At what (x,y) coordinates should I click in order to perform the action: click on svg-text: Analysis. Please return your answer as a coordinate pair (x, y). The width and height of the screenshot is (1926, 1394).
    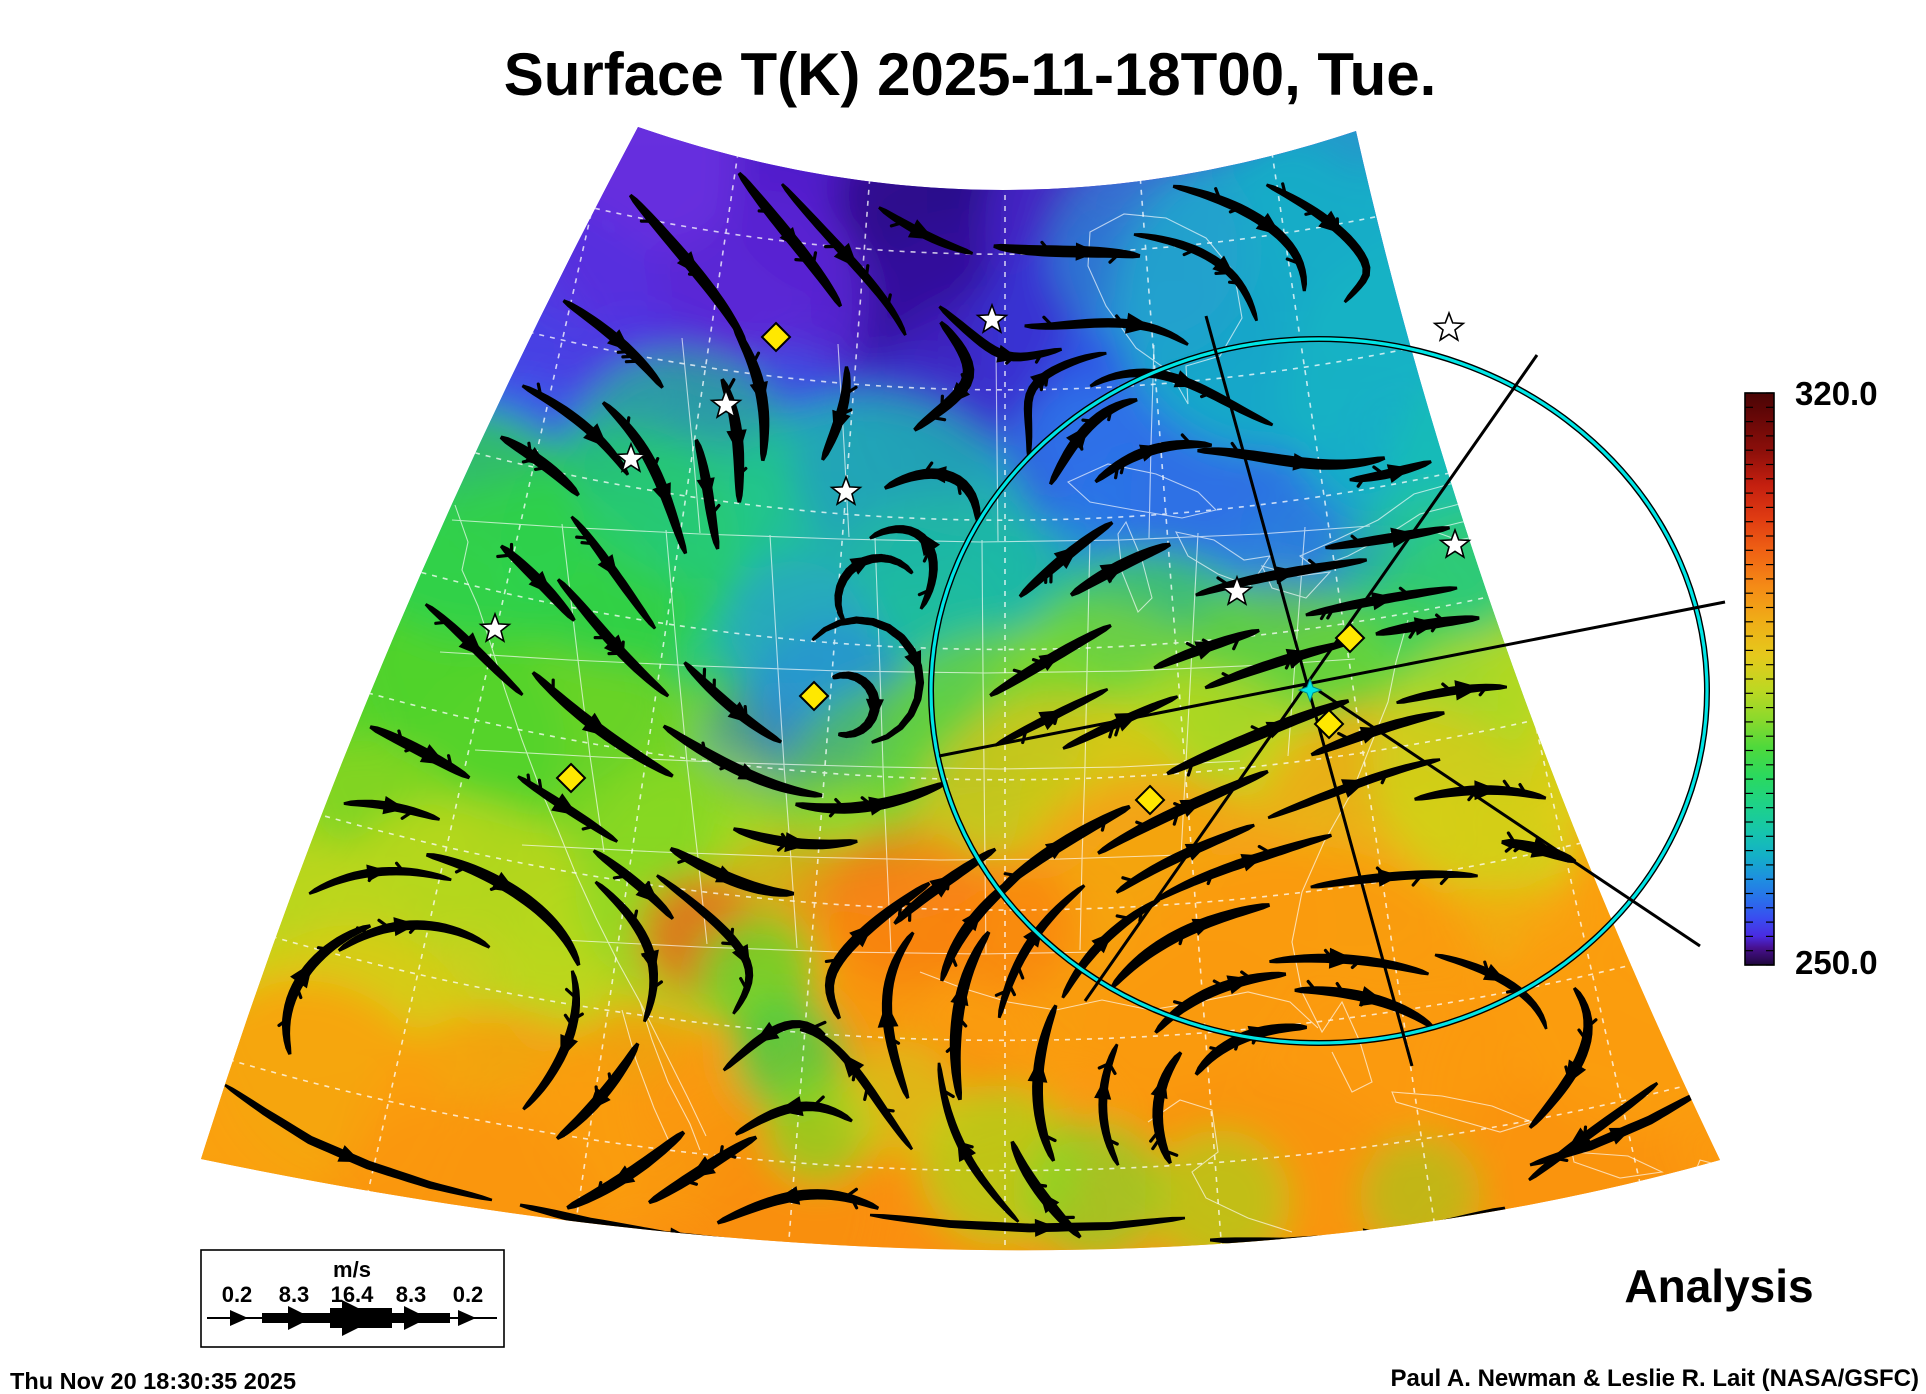
    Looking at the image, I should click on (1718, 1286).